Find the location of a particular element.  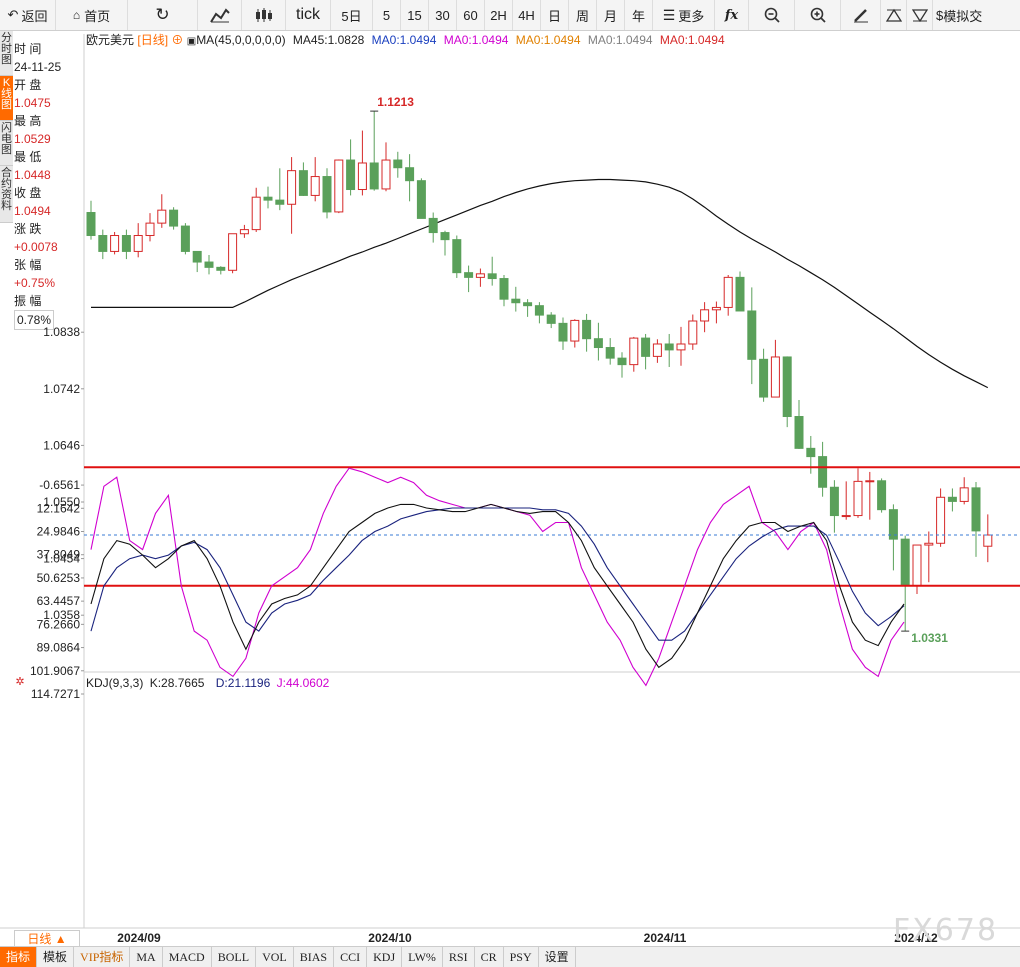

more-button: ☰ 更多 is located at coordinates (684, 15).